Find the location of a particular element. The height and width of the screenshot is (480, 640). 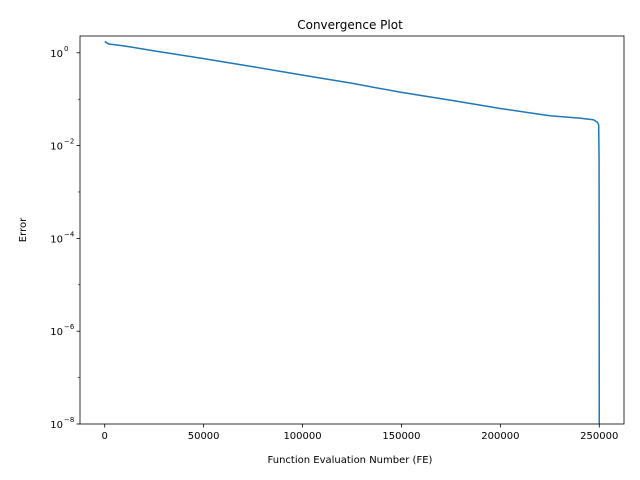

y-tick-exponent: 0 is located at coordinates (66, 49).